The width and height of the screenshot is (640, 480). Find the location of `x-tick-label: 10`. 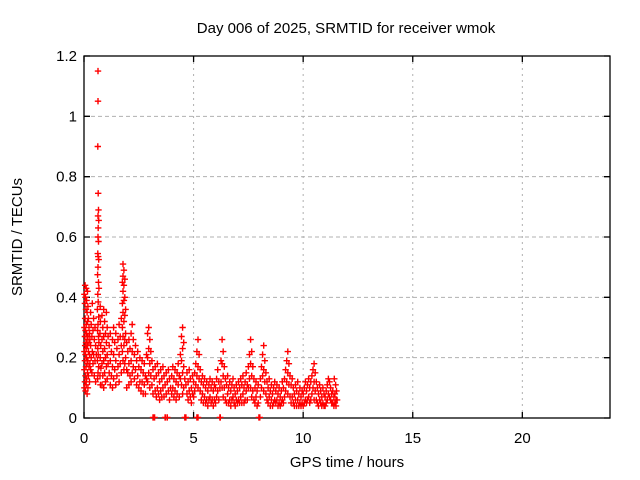

x-tick-label: 10 is located at coordinates (303, 438).